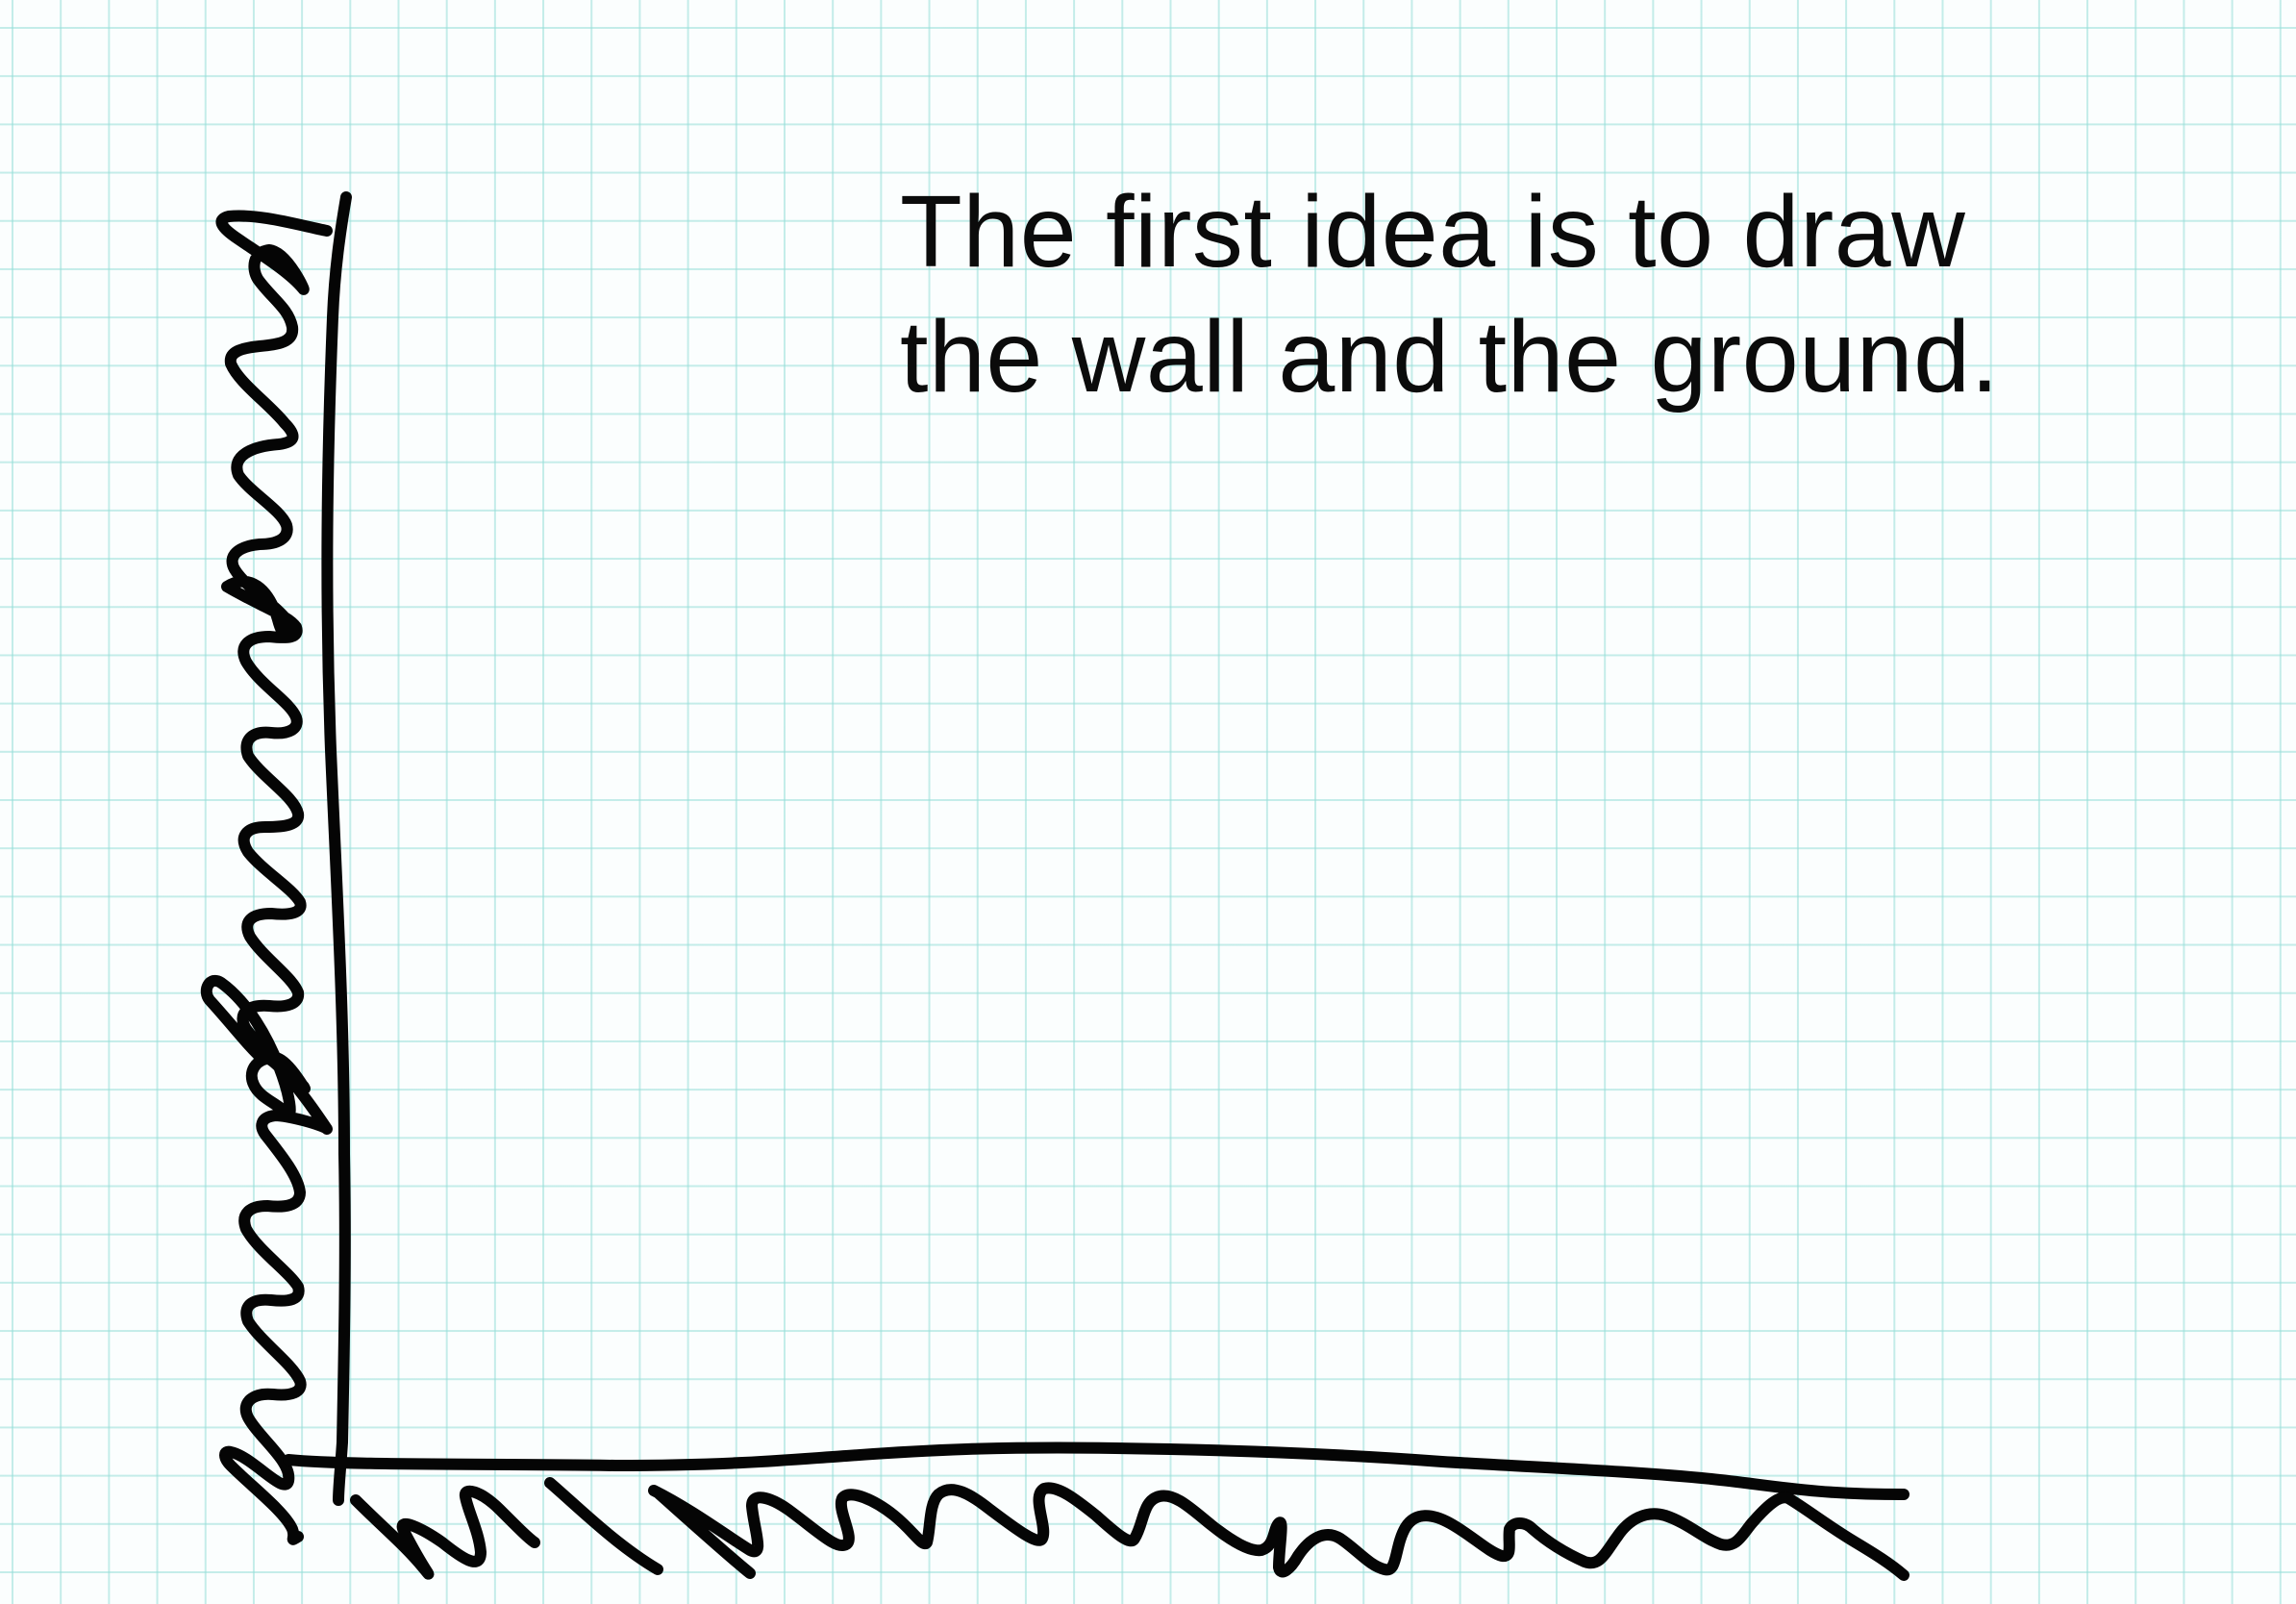  What do you see at coordinates (266, 877) in the screenshot?
I see `wall-texture` at bounding box center [266, 877].